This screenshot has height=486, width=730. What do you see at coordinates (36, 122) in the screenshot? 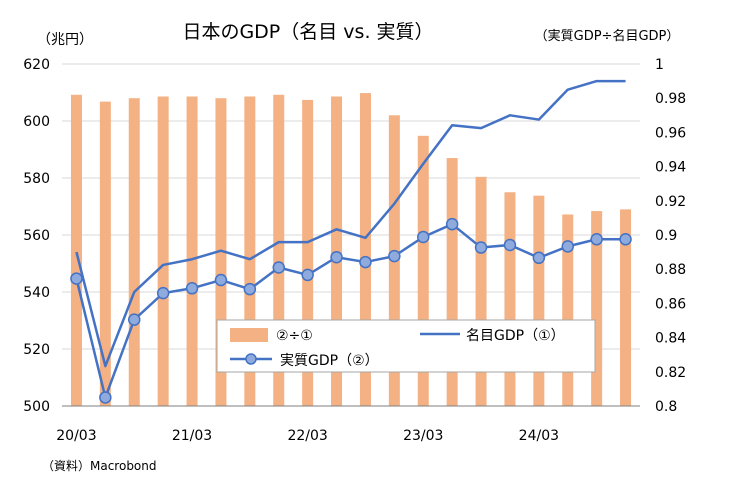
I see `left-tick-label: 600` at bounding box center [36, 122].